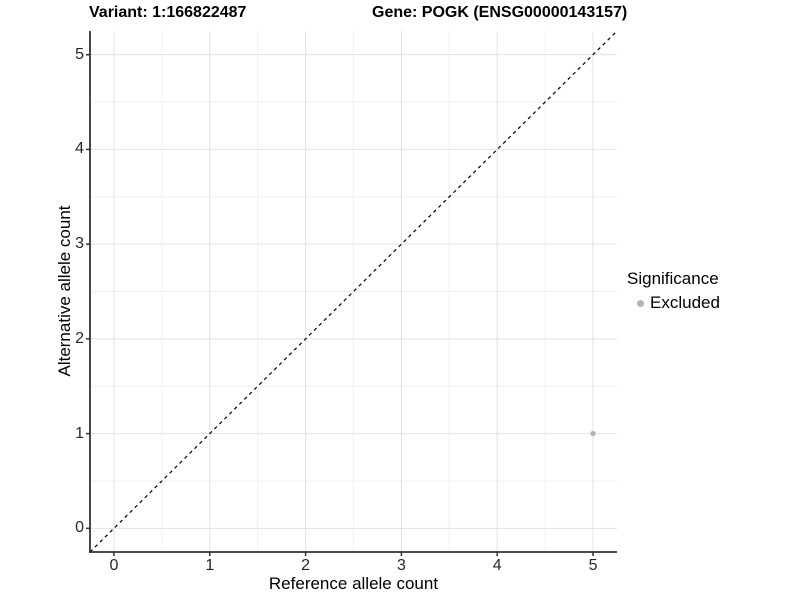 The image size is (800, 600). I want to click on legend-title: Significance, so click(673, 278).